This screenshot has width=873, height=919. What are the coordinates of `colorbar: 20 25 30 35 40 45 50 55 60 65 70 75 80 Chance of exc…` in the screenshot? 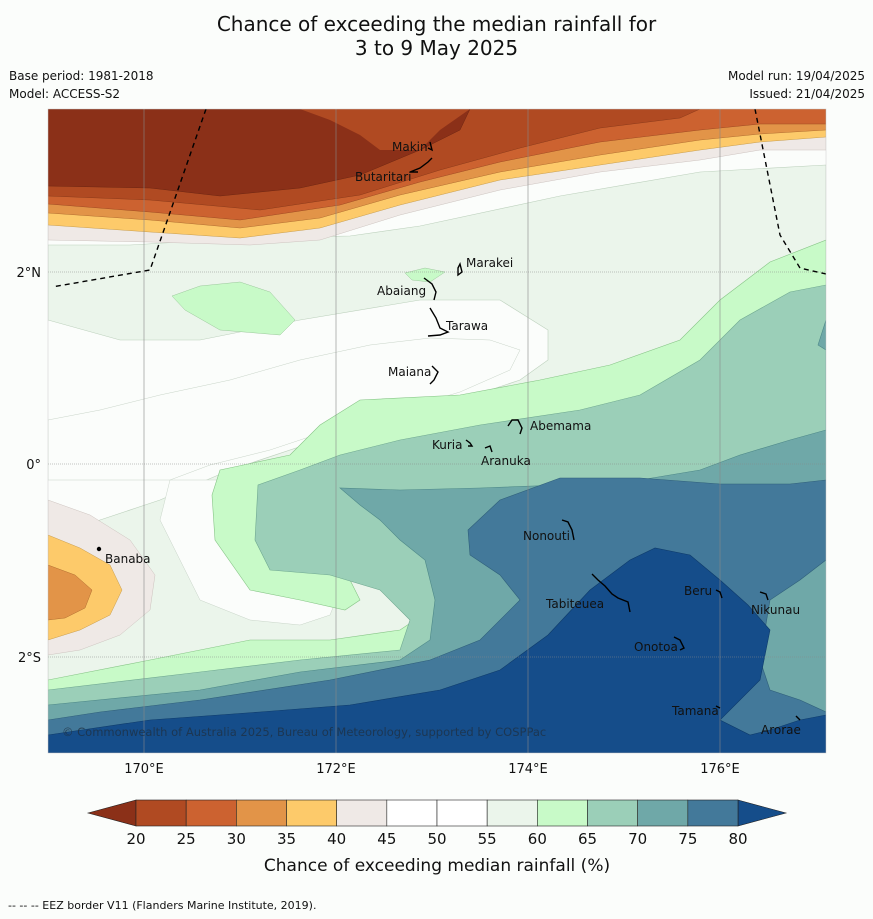 It's located at (437, 837).